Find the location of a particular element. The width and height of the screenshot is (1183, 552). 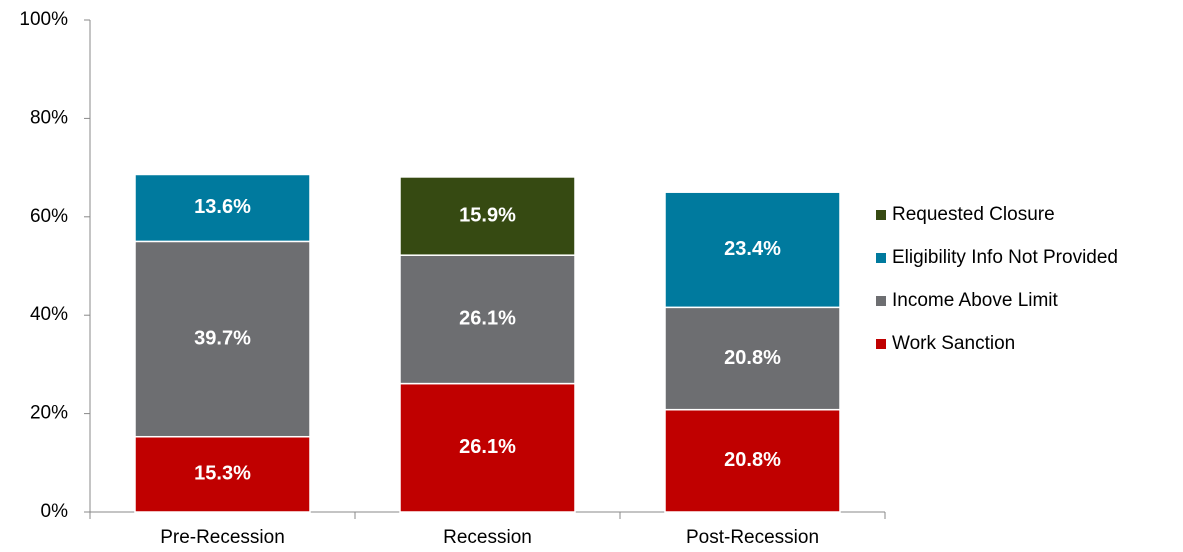

x-tick-label: Post-Recession is located at coordinates (752, 537).